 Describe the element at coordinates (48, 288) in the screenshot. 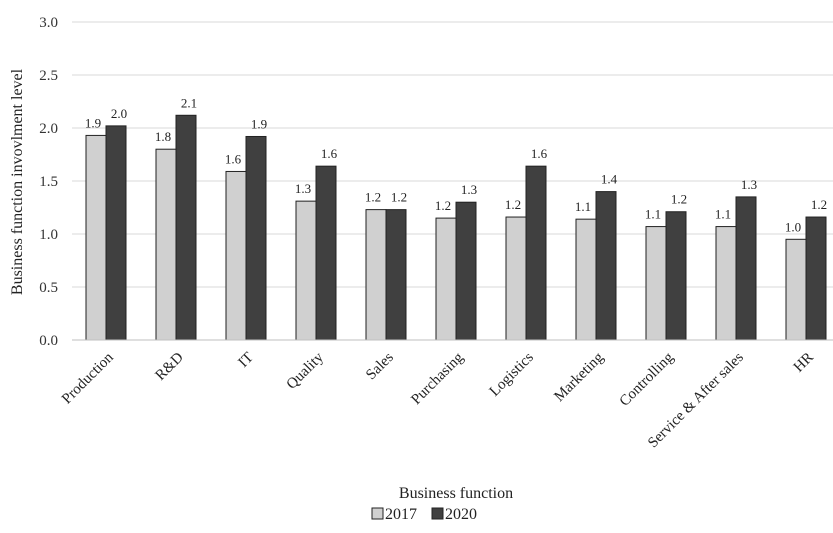

I see `y-tick-label: 0.5` at that location.